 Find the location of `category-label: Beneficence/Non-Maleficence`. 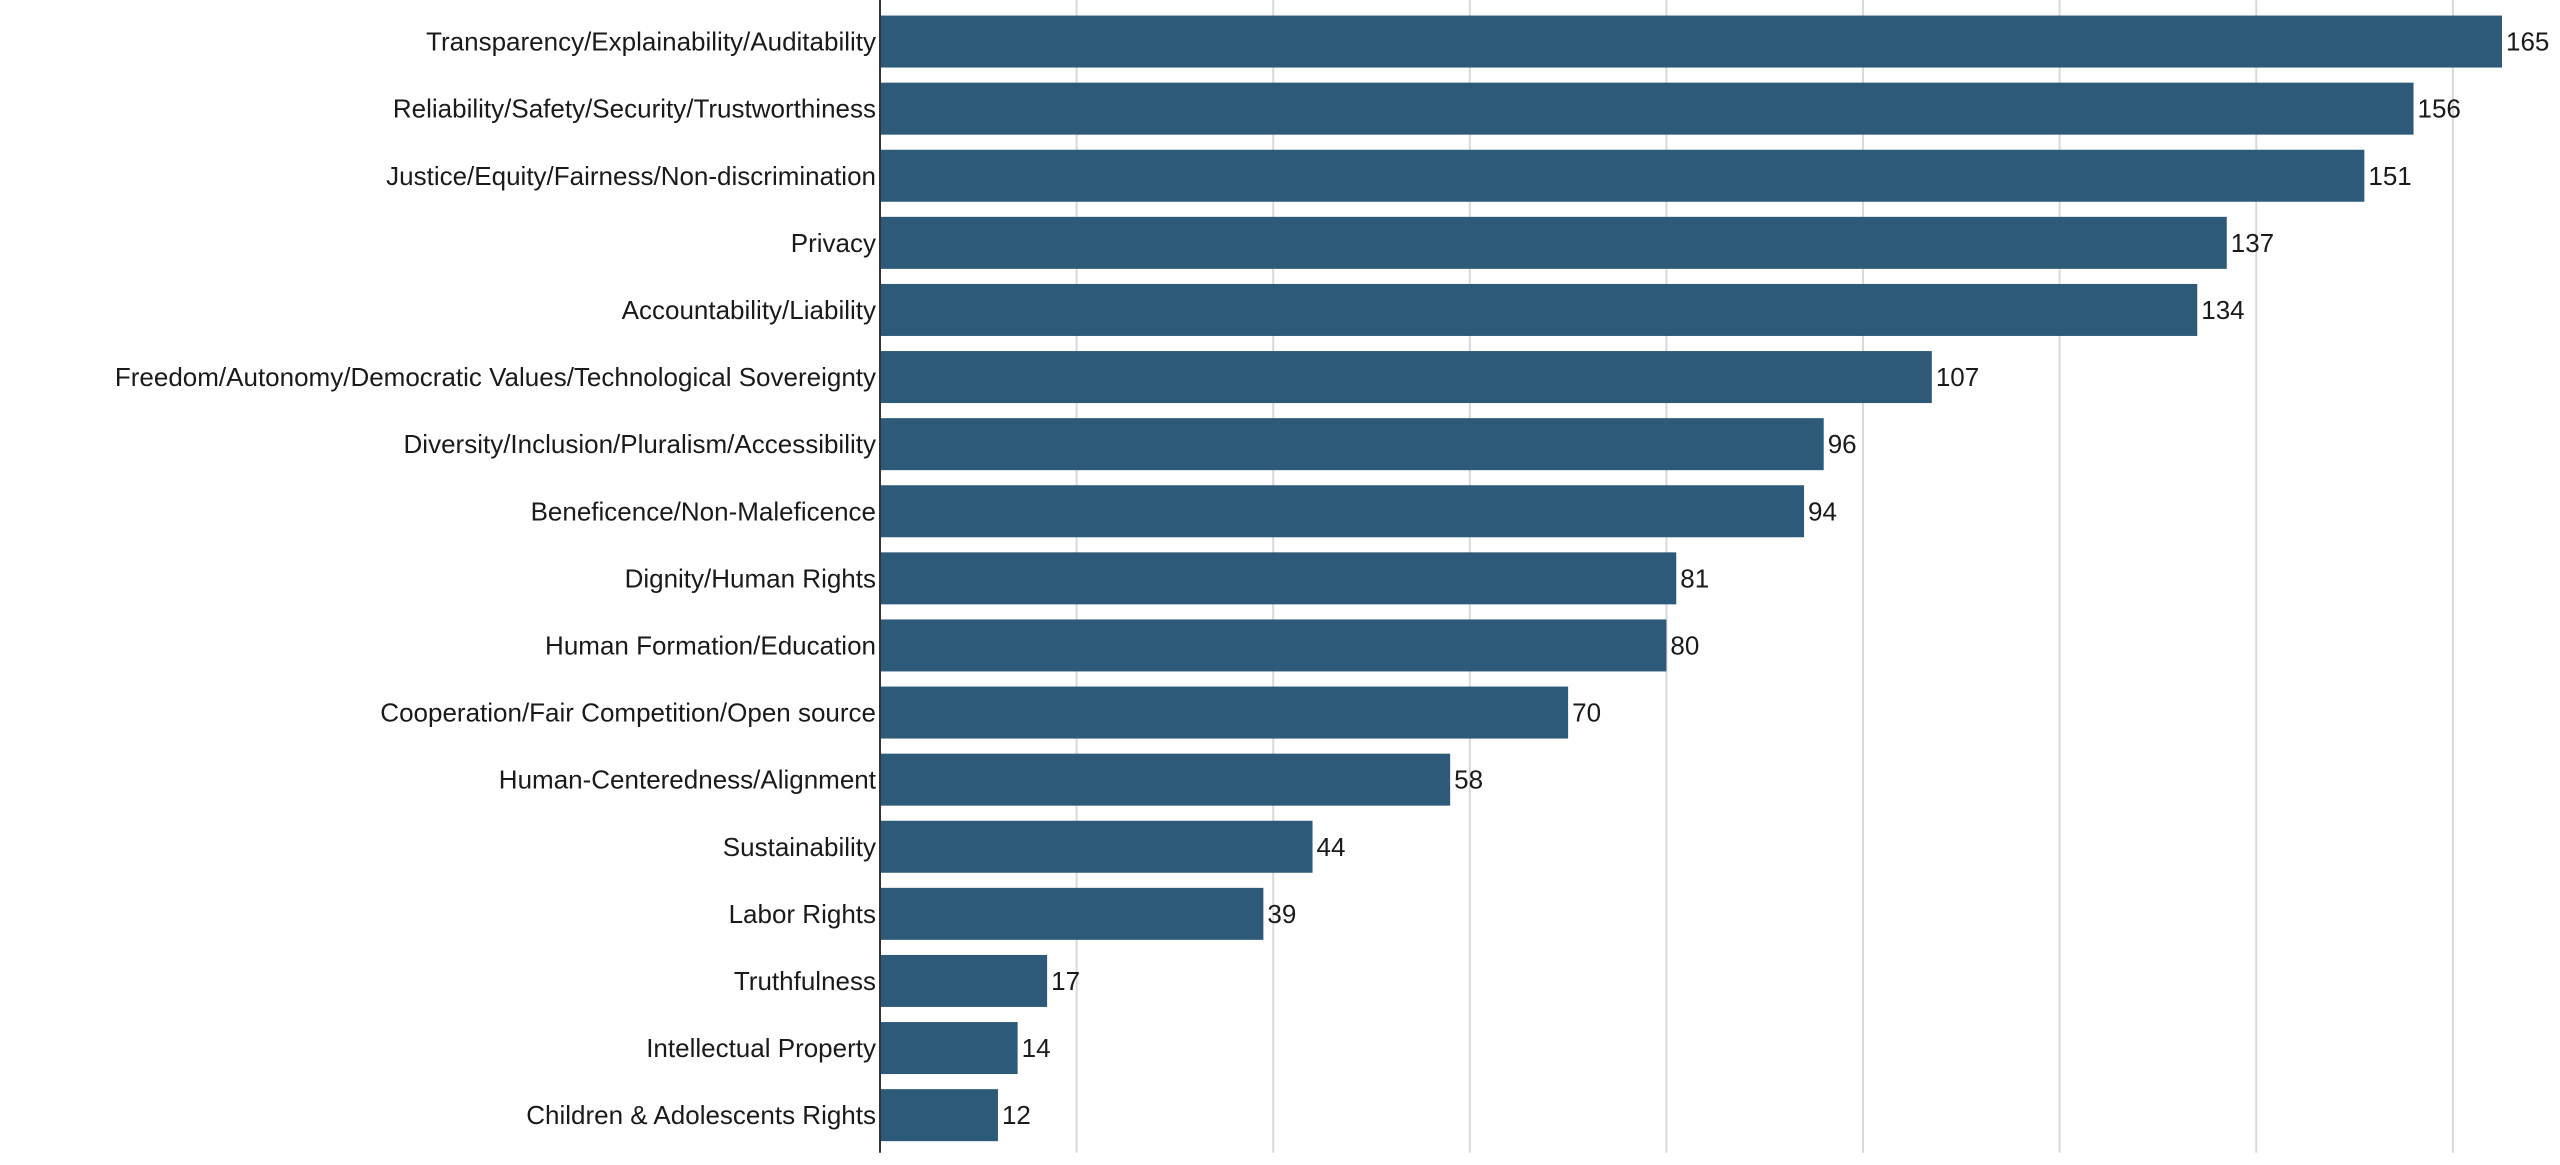

category-label: Beneficence/Non-Maleficence is located at coordinates (703, 511).